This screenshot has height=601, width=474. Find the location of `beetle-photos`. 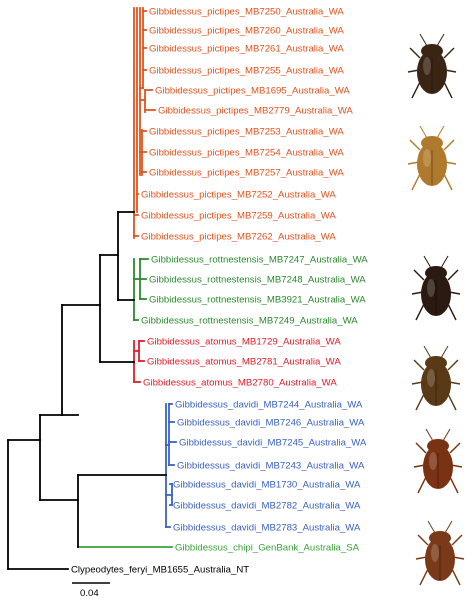

beetle-photos is located at coordinates (436, 309).